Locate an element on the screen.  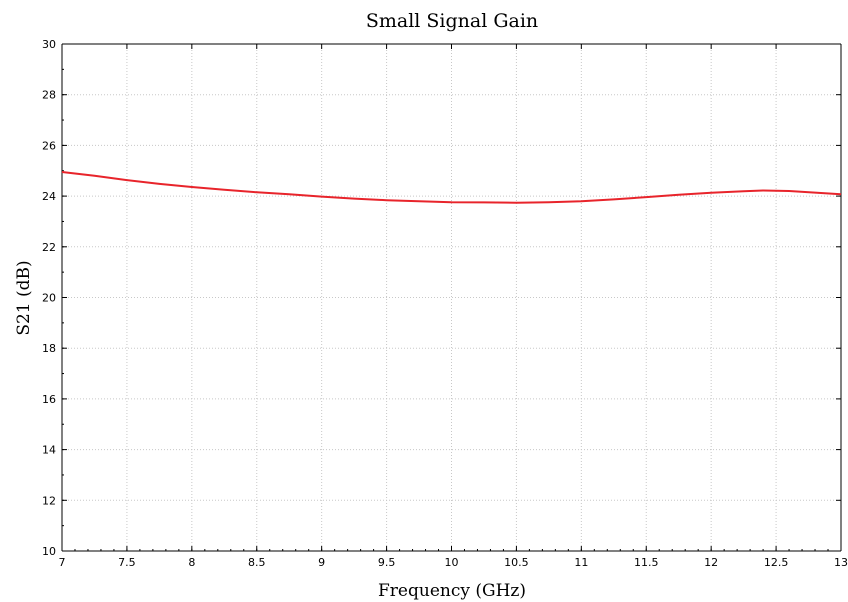
x-tick-label: 11 is located at coordinates (581, 562).